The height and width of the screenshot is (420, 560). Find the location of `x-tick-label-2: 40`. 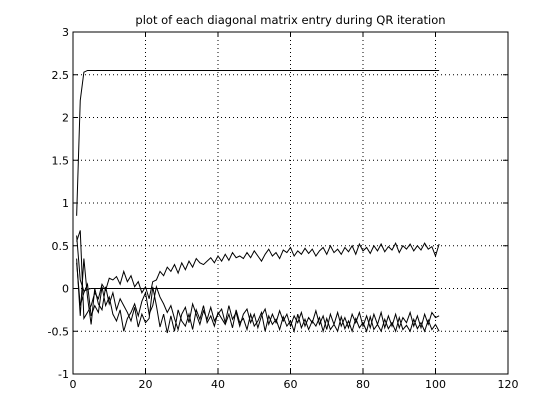

x-tick-label-2: 40 is located at coordinates (218, 384).